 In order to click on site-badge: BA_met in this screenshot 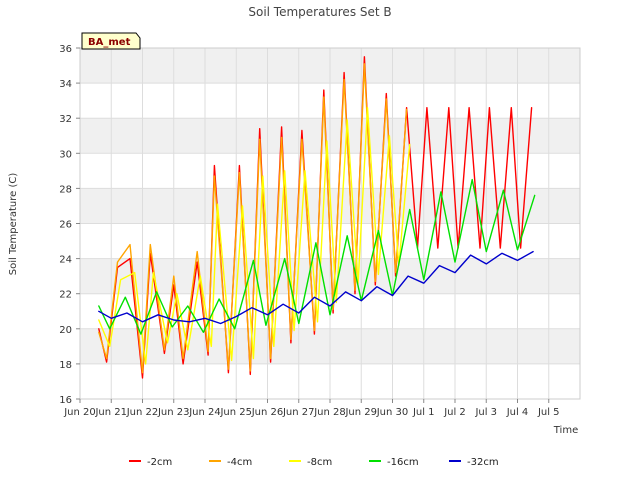, I will do `click(111, 41)`.